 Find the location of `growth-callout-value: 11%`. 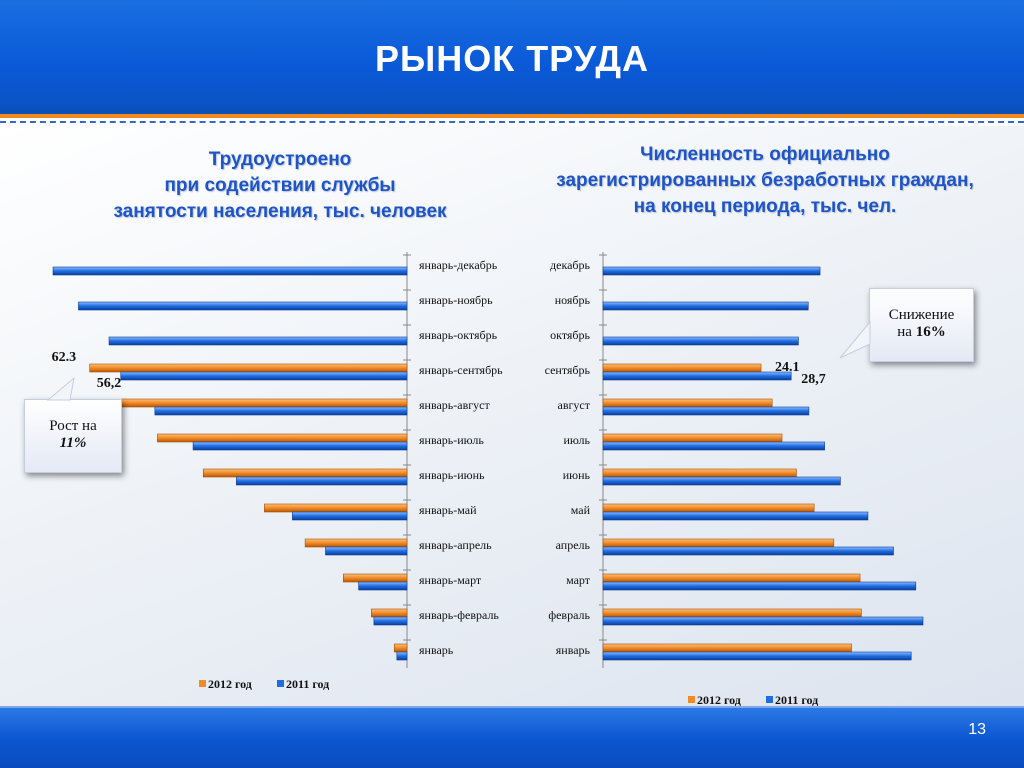

growth-callout-value: 11% is located at coordinates (73, 443).